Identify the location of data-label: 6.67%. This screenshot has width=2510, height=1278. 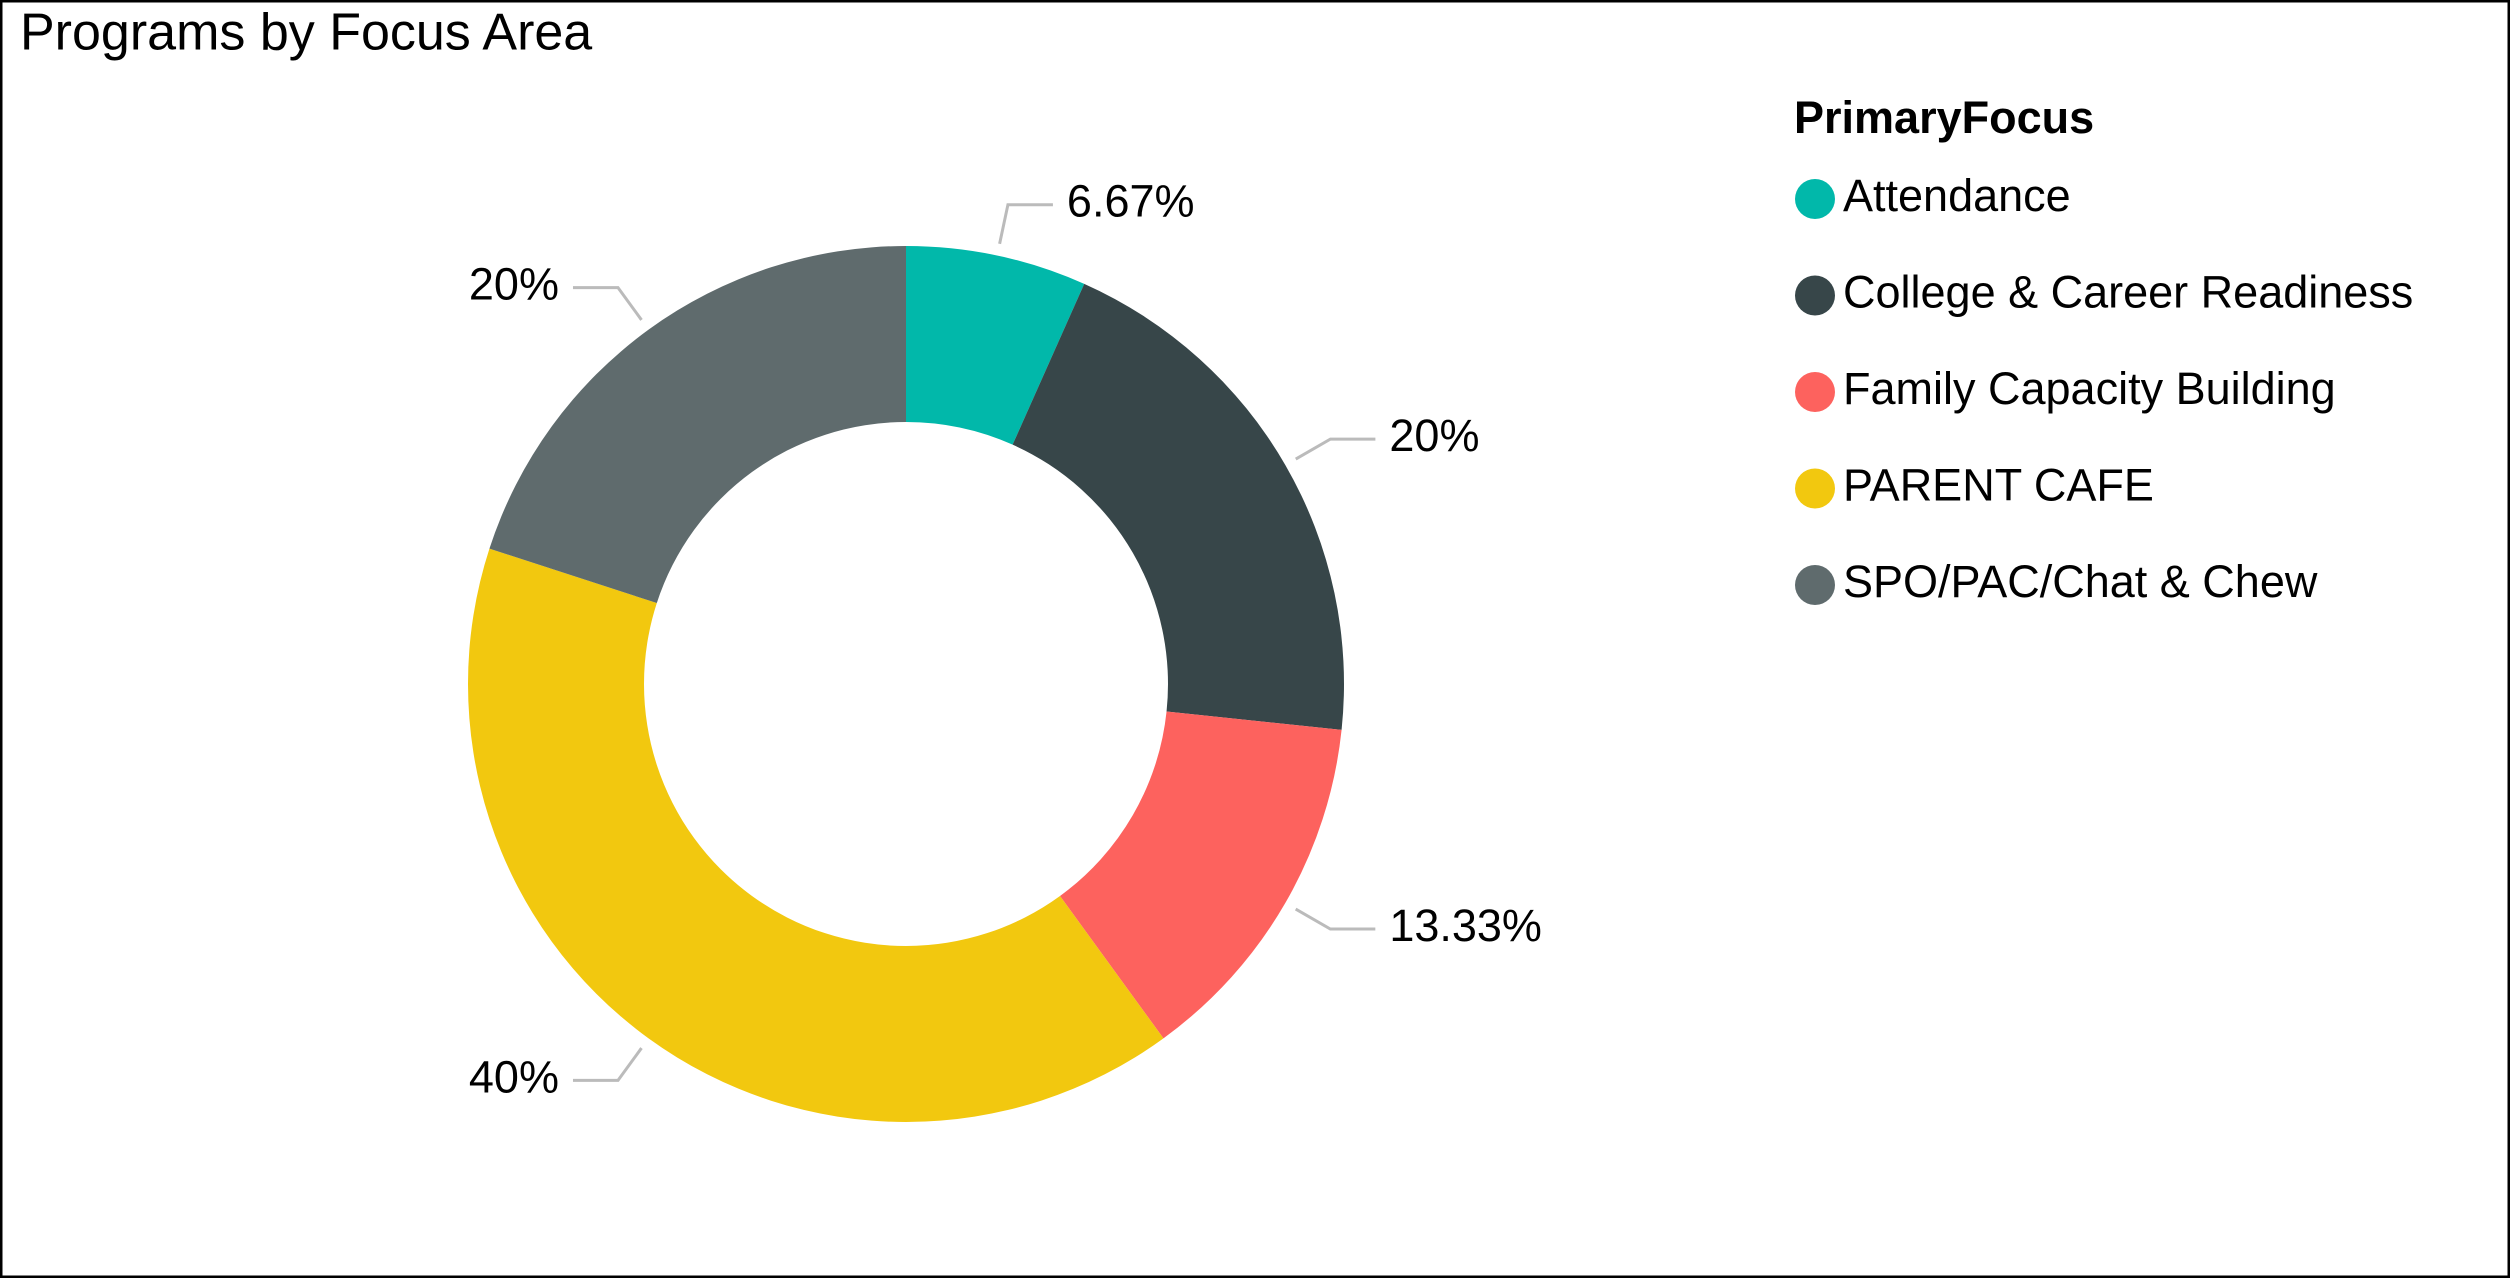
(1131, 201).